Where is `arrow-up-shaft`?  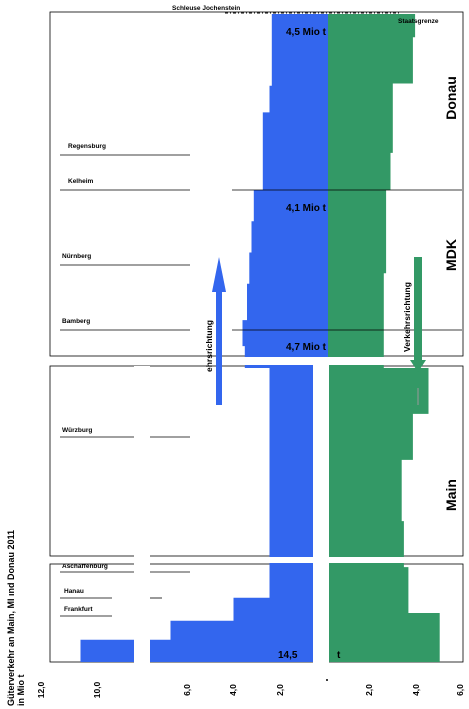 arrow-up-shaft is located at coordinates (219, 347).